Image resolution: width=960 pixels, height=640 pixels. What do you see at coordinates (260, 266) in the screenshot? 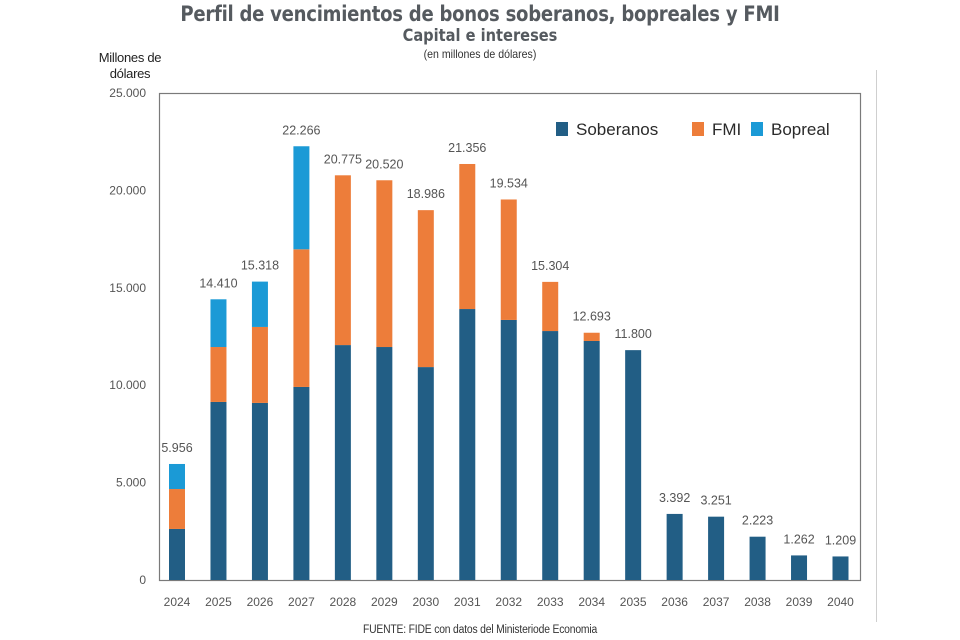
I see `total-data-label: 15.318` at bounding box center [260, 266].